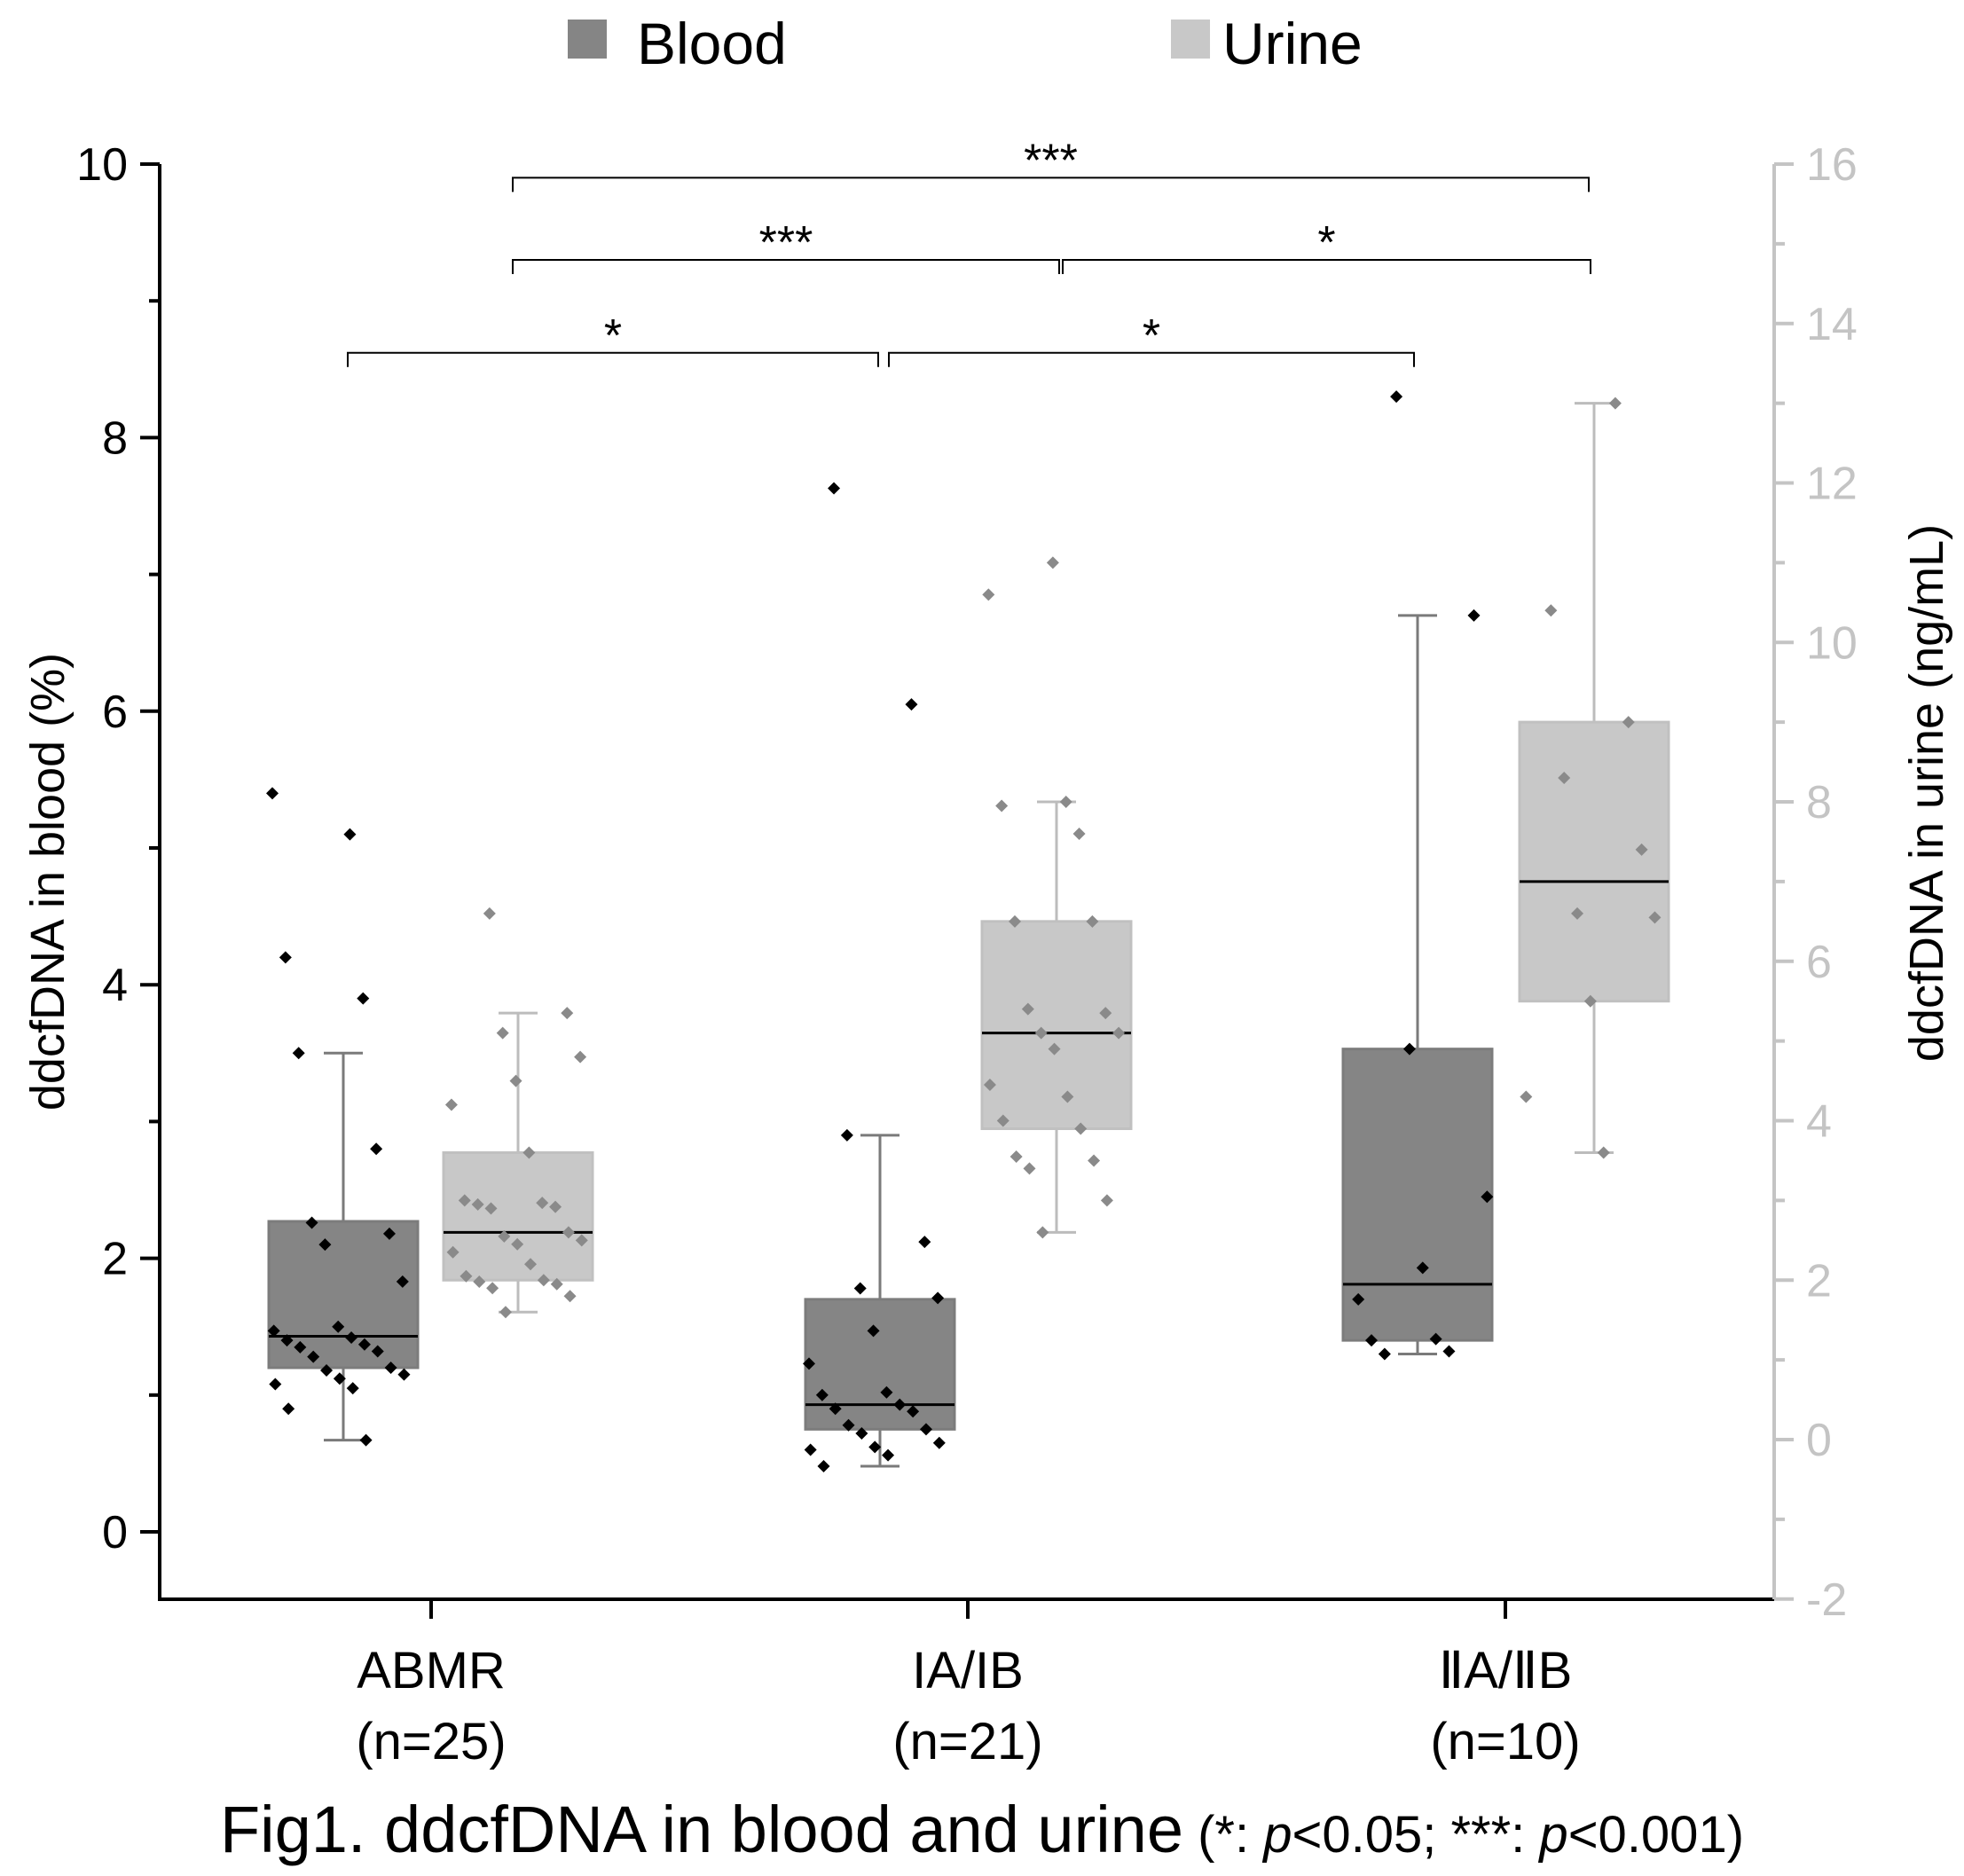 This screenshot has width=1964, height=1876. What do you see at coordinates (1505, 1741) in the screenshot?
I see `x-tick-n-label: (n=10)` at bounding box center [1505, 1741].